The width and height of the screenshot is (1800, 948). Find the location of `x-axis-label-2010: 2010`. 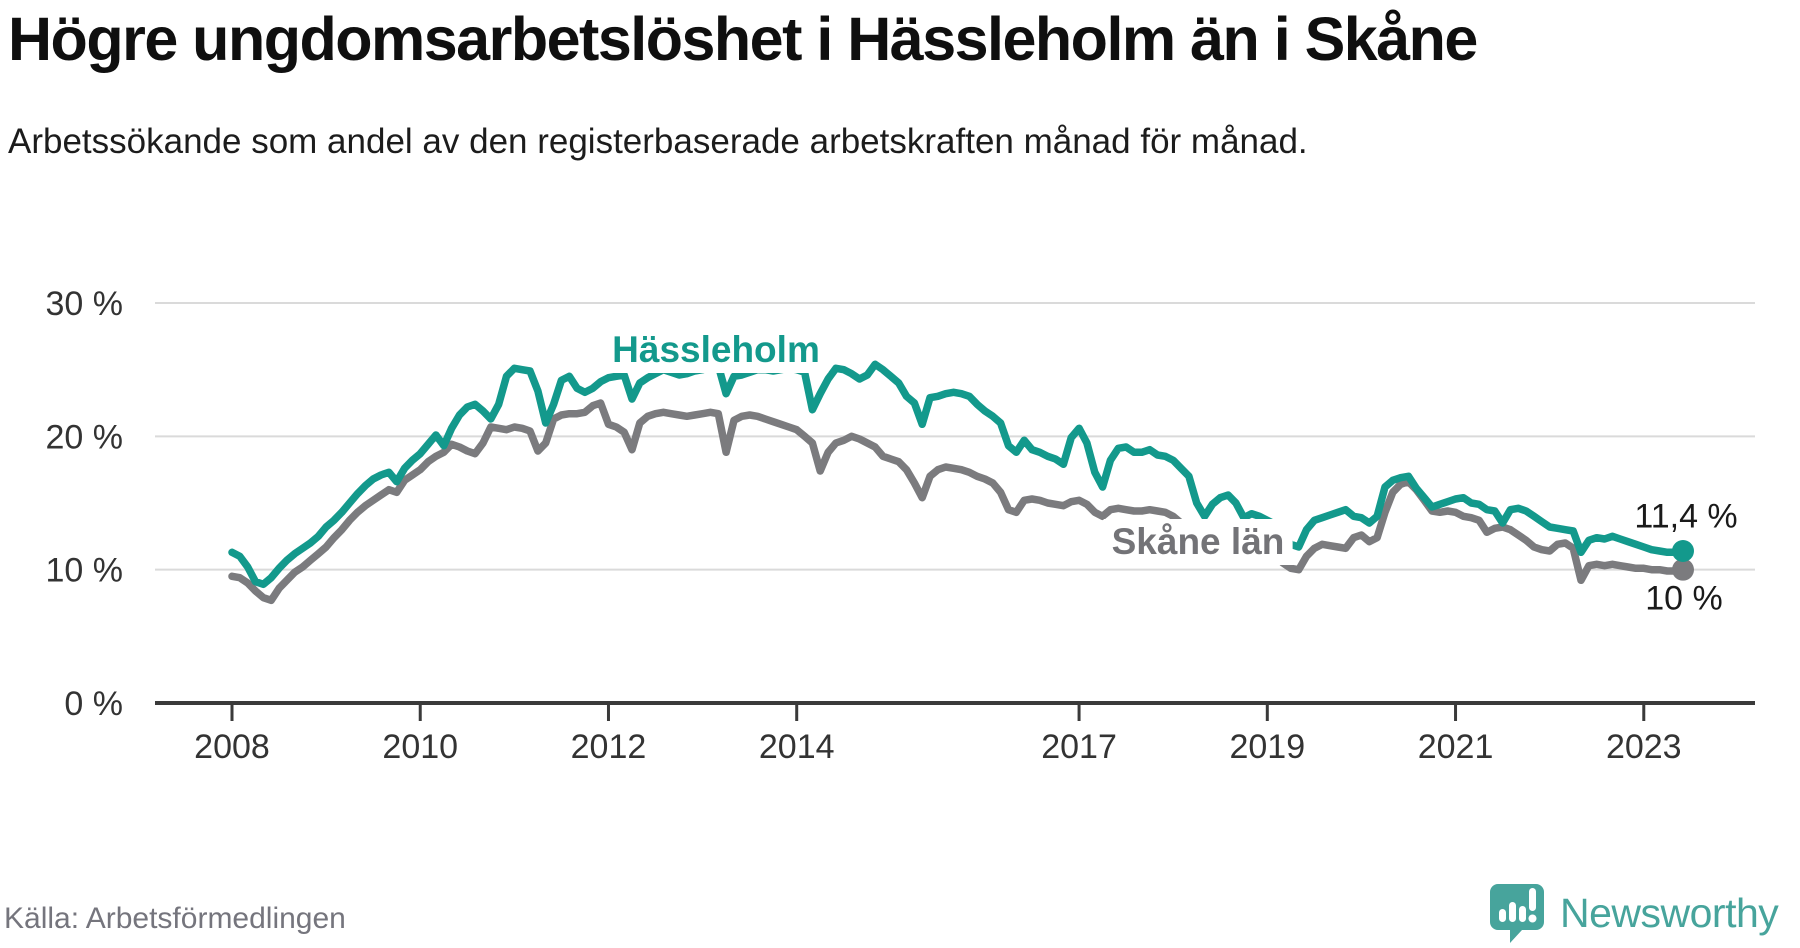

x-axis-label-2010: 2010 is located at coordinates (420, 747).